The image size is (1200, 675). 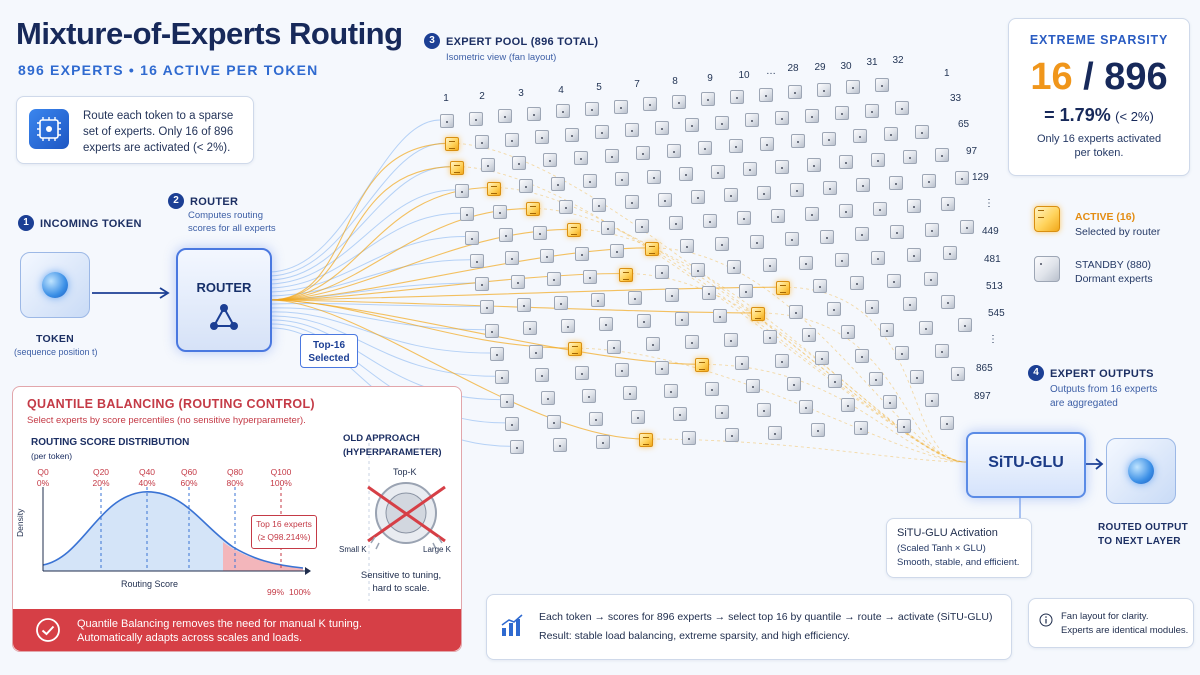 What do you see at coordinates (1125, 630) in the screenshot?
I see `note-line-2: Experts are identical modules.` at bounding box center [1125, 630].